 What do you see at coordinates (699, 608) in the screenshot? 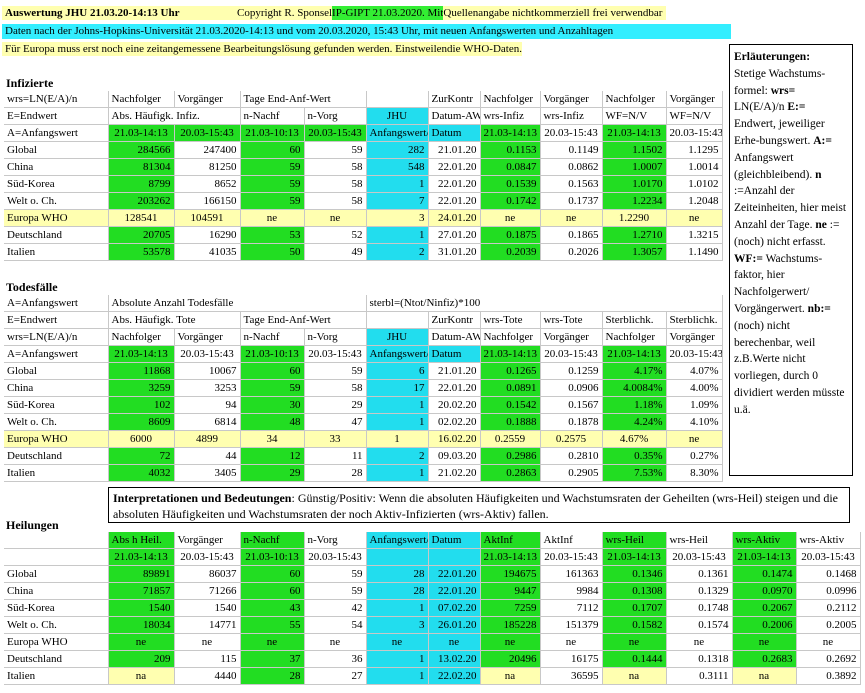
I see `table-cell: 0.1748` at bounding box center [699, 608].